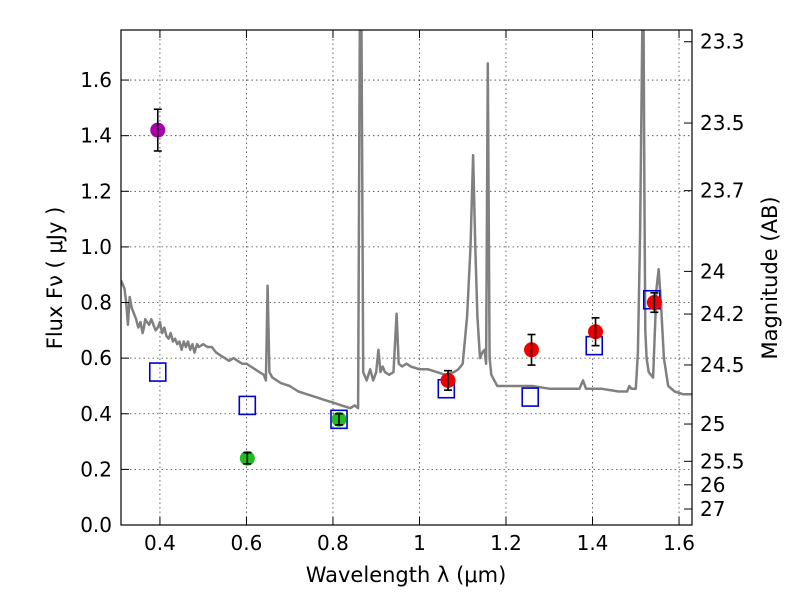  Describe the element at coordinates (679, 543) in the screenshot. I see `x-tick-label: 1.6` at that location.